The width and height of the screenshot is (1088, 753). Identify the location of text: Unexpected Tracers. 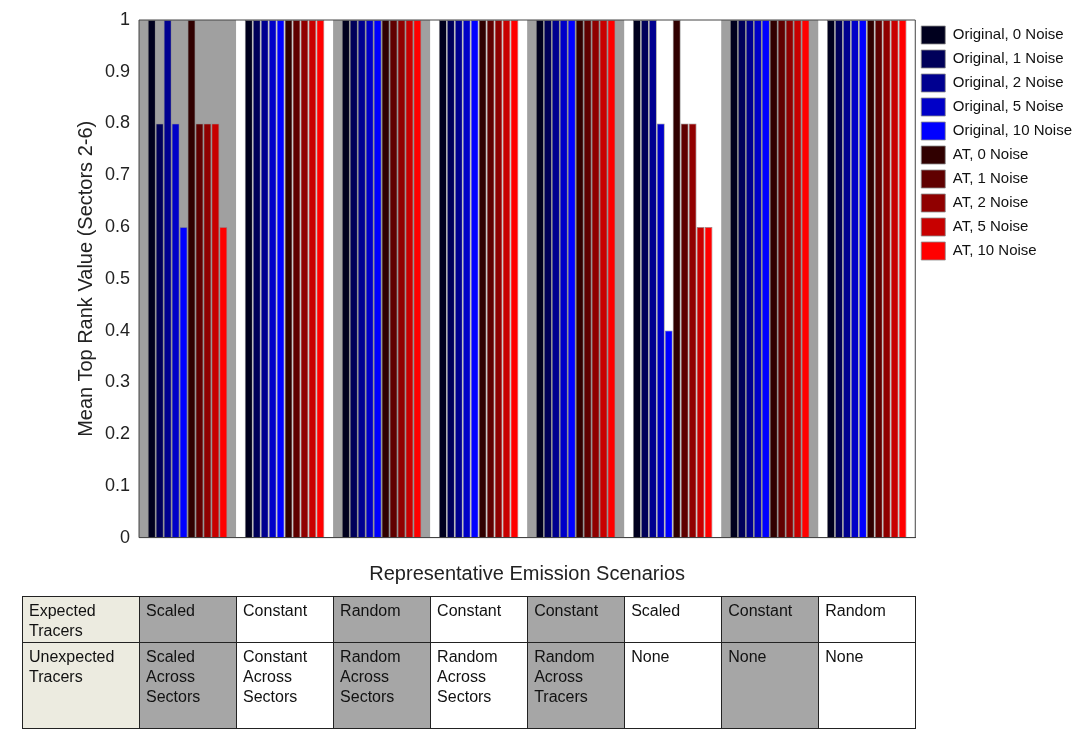
(81, 685).